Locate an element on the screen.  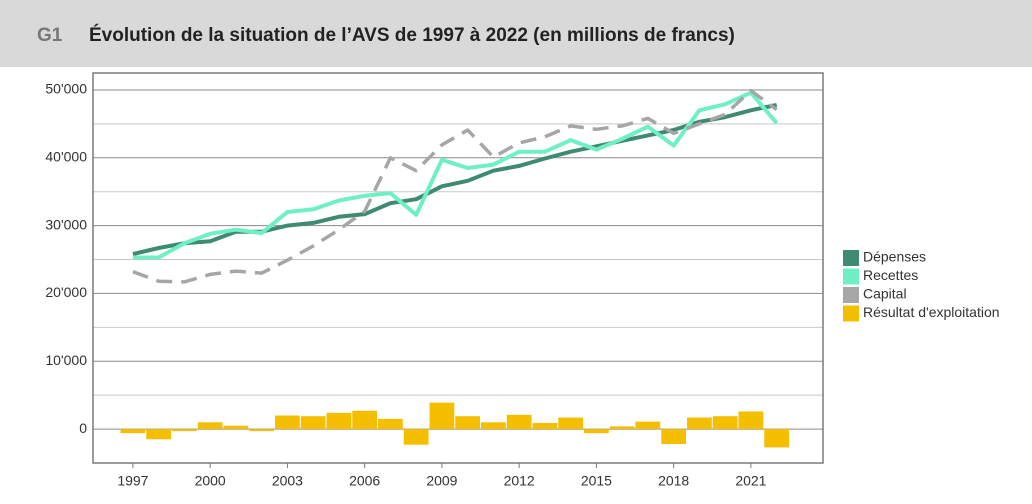
x-tick-label: 2009 is located at coordinates (441, 481).